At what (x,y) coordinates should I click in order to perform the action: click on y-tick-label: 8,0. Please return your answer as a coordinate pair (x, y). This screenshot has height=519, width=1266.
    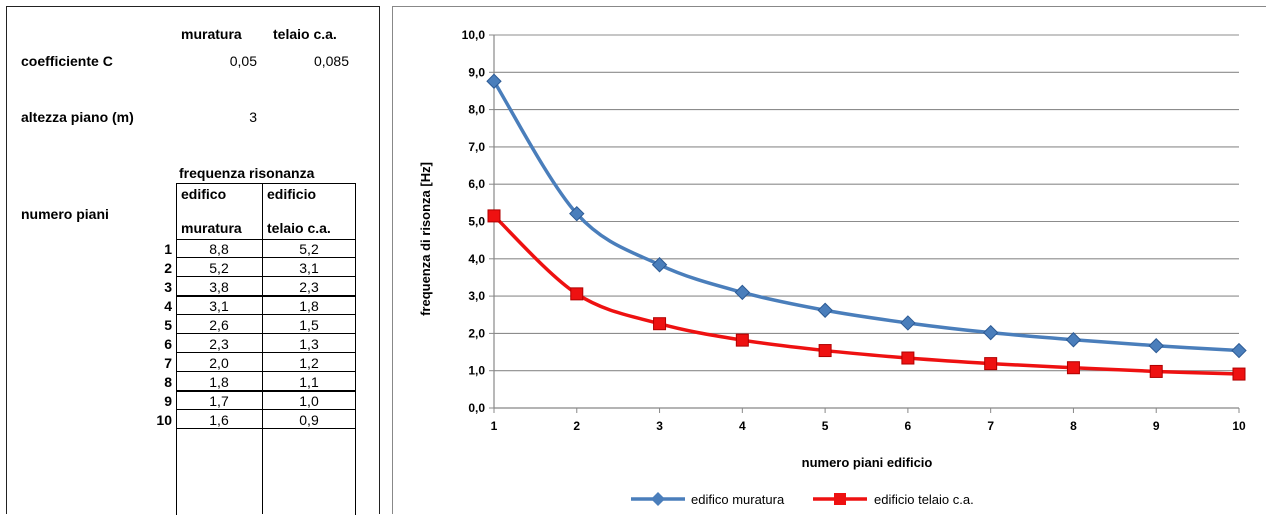
    Looking at the image, I should click on (476, 110).